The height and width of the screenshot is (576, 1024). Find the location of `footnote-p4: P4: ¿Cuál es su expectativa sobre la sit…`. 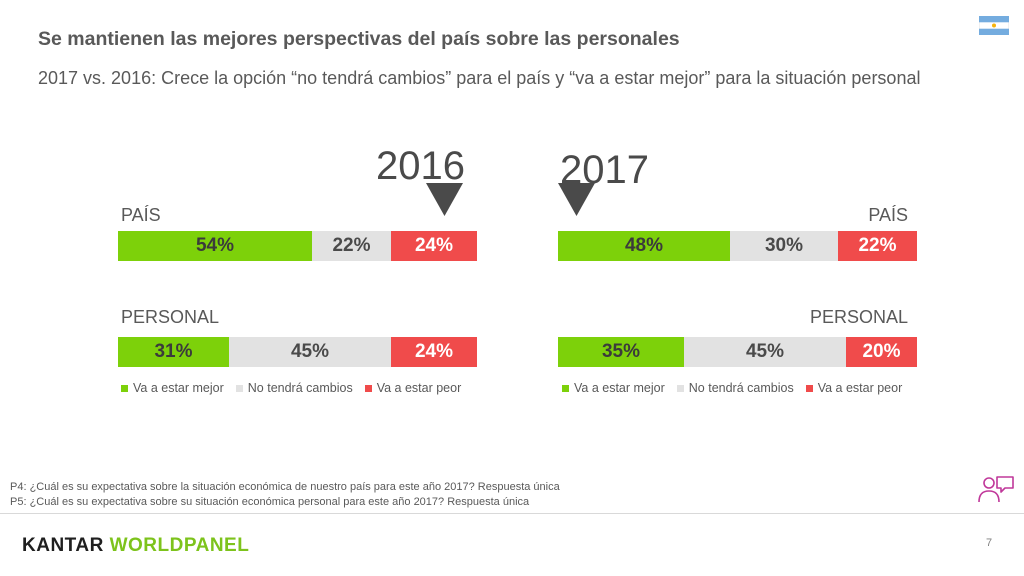

footnote-p4: P4: ¿Cuál es su expectativa sobre la sit… is located at coordinates (285, 487).